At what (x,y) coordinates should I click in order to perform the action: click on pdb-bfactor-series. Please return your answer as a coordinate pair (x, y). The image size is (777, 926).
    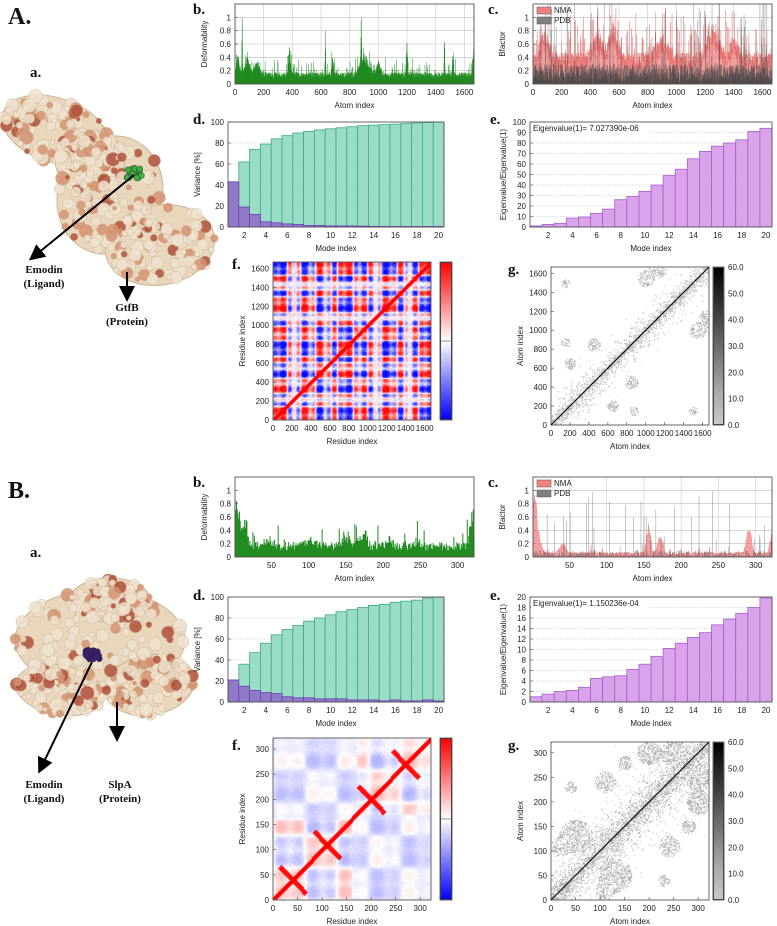
    Looking at the image, I should click on (652, 524).